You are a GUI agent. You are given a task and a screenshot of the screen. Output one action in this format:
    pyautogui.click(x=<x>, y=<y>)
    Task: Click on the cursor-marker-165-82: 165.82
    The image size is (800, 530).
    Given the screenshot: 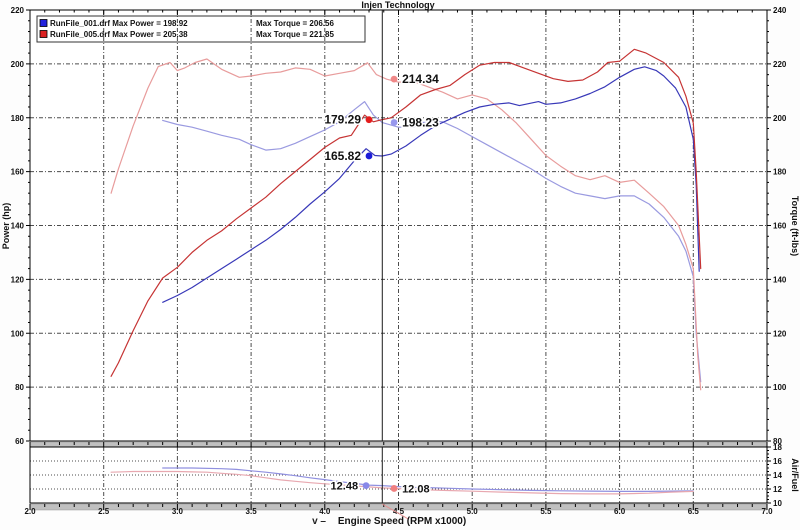 What is the action you would take?
    pyautogui.click(x=348, y=155)
    